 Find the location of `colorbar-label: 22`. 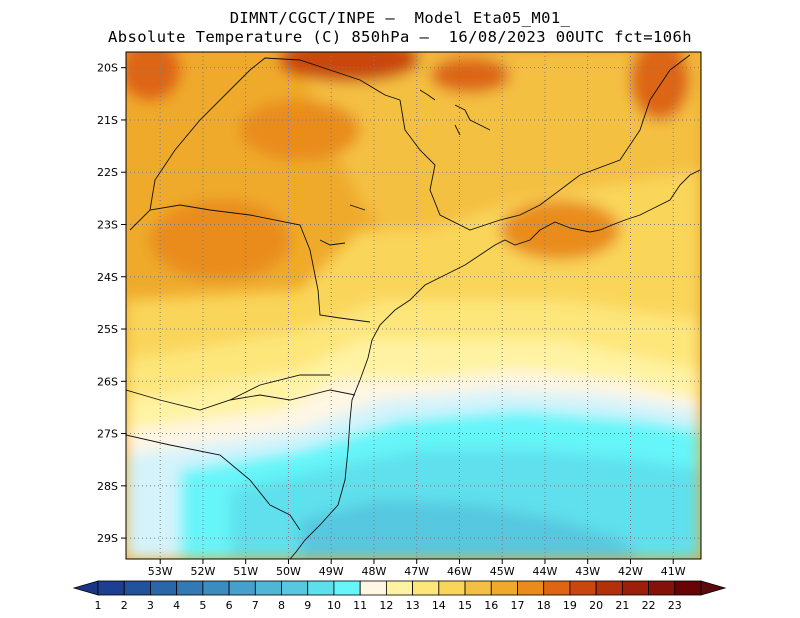

colorbar-label: 22 is located at coordinates (649, 605).